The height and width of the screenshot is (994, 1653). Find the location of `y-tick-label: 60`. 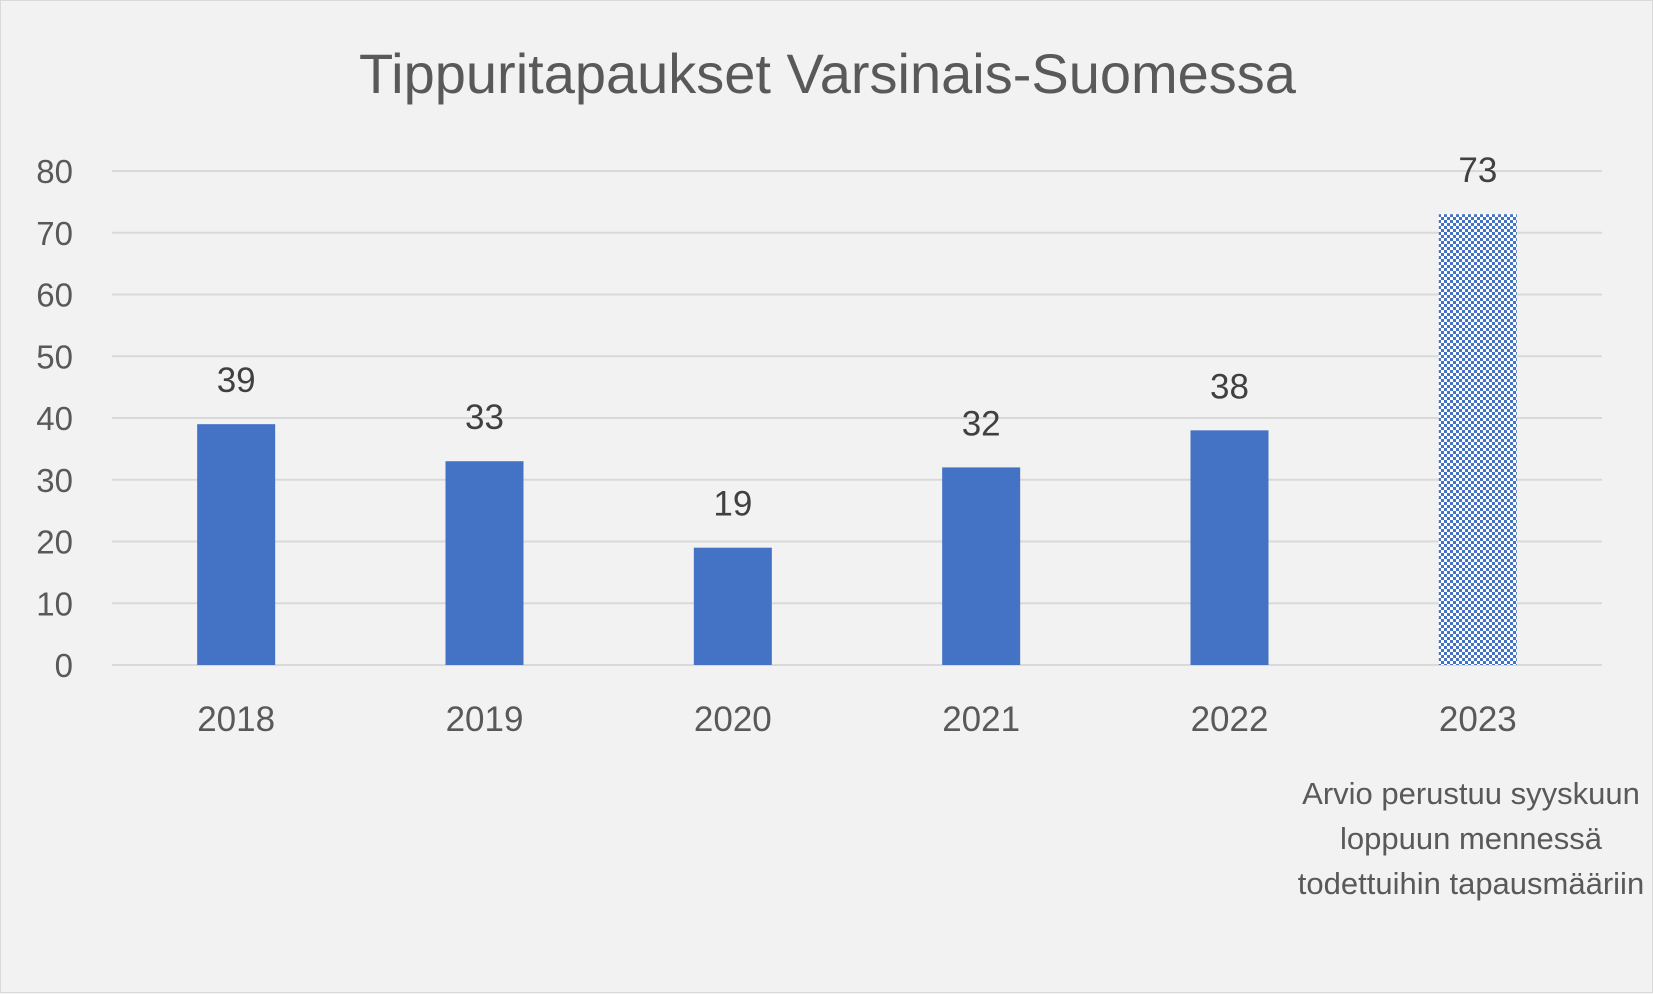

y-tick-label: 60 is located at coordinates (54, 295).